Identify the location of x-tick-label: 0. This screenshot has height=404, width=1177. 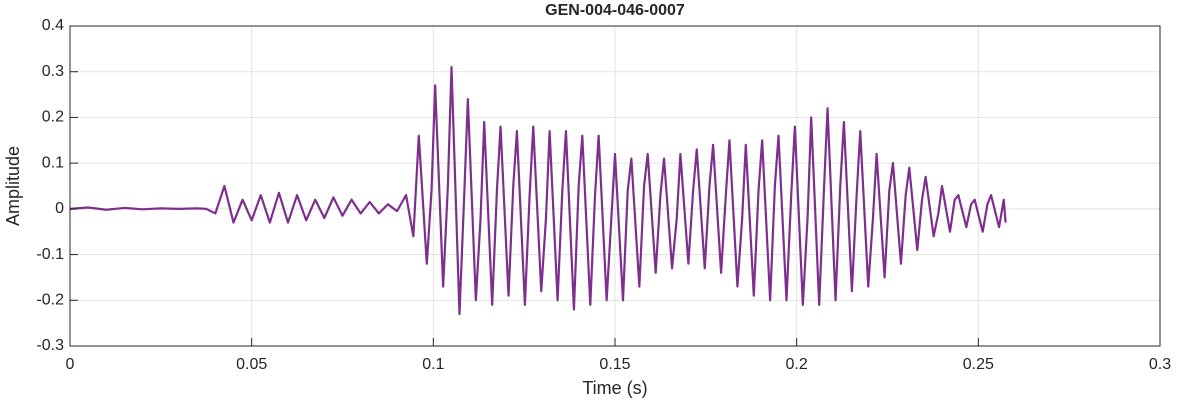
(70, 364).